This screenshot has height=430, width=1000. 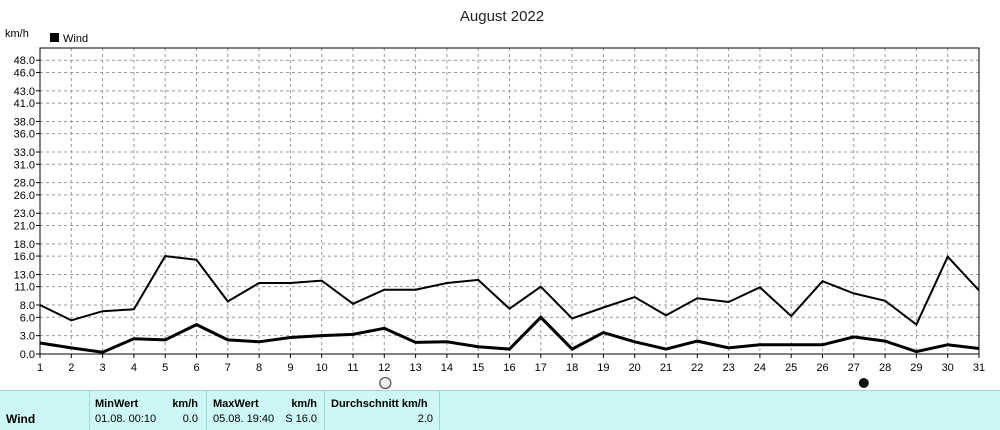 What do you see at coordinates (541, 368) in the screenshot?
I see `x-tick-label: 17` at bounding box center [541, 368].